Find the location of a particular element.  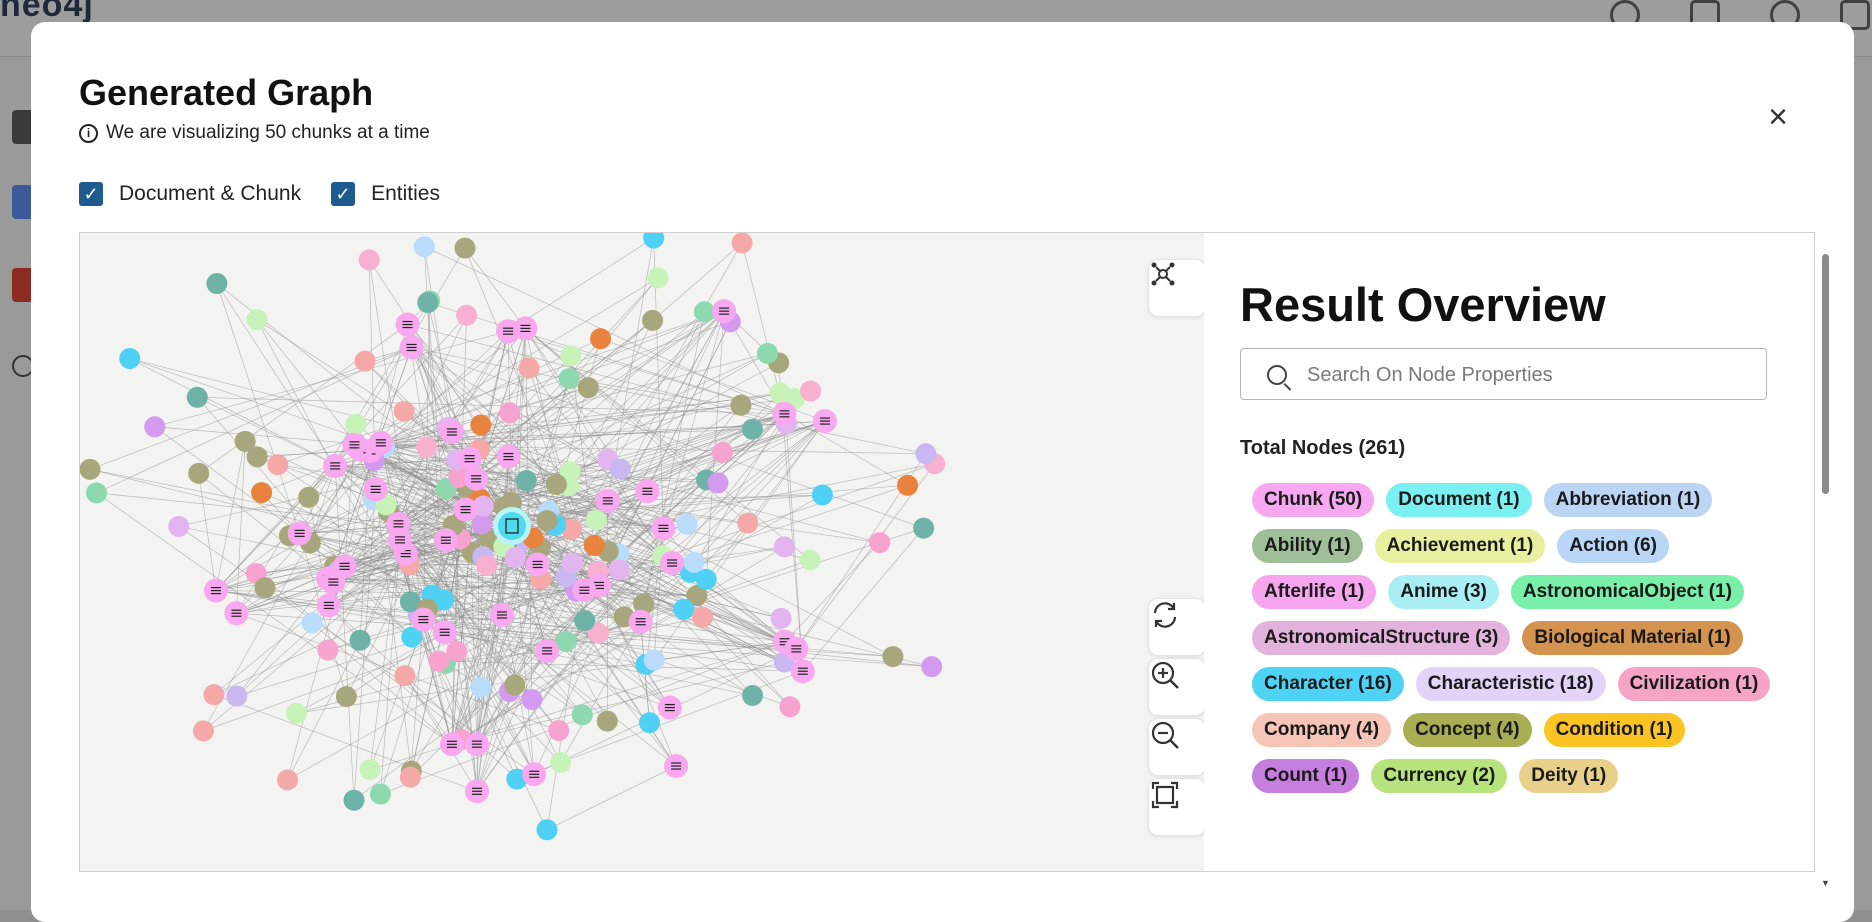

label-chip: Ability (1) is located at coordinates (1307, 546).